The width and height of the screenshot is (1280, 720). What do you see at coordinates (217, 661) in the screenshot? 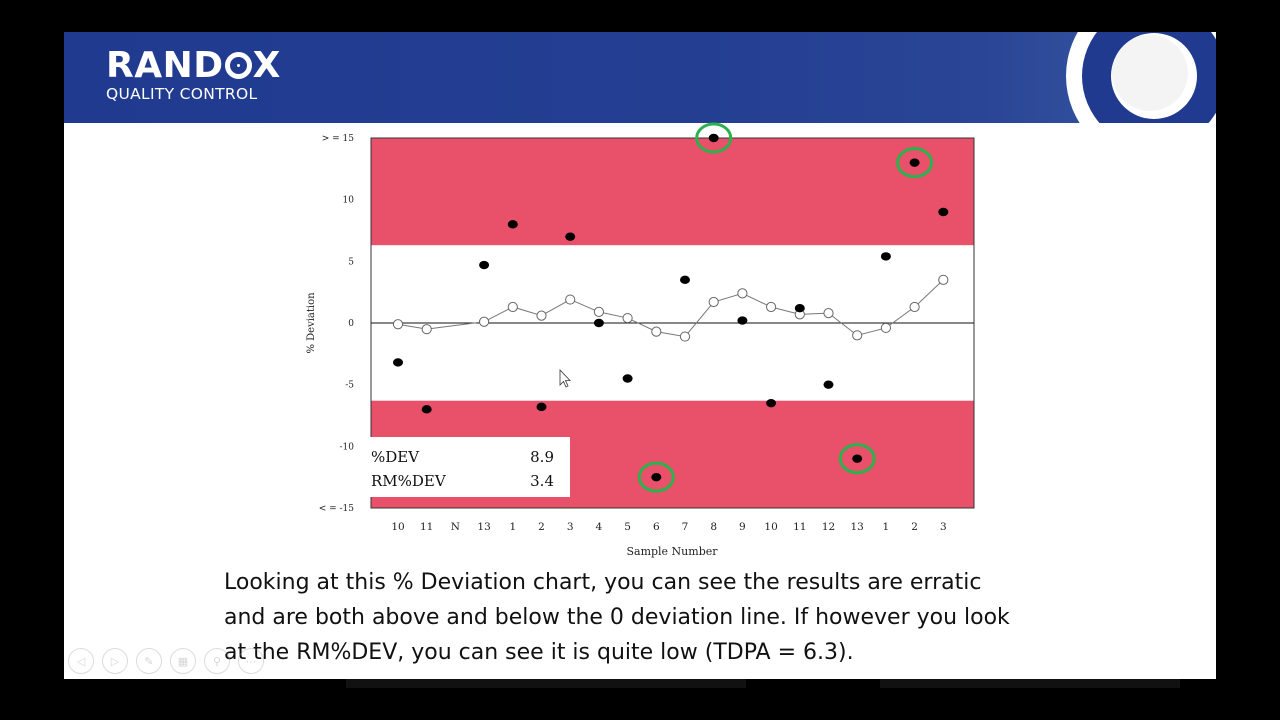
I see `zoom-icon: ⚲` at bounding box center [217, 661].